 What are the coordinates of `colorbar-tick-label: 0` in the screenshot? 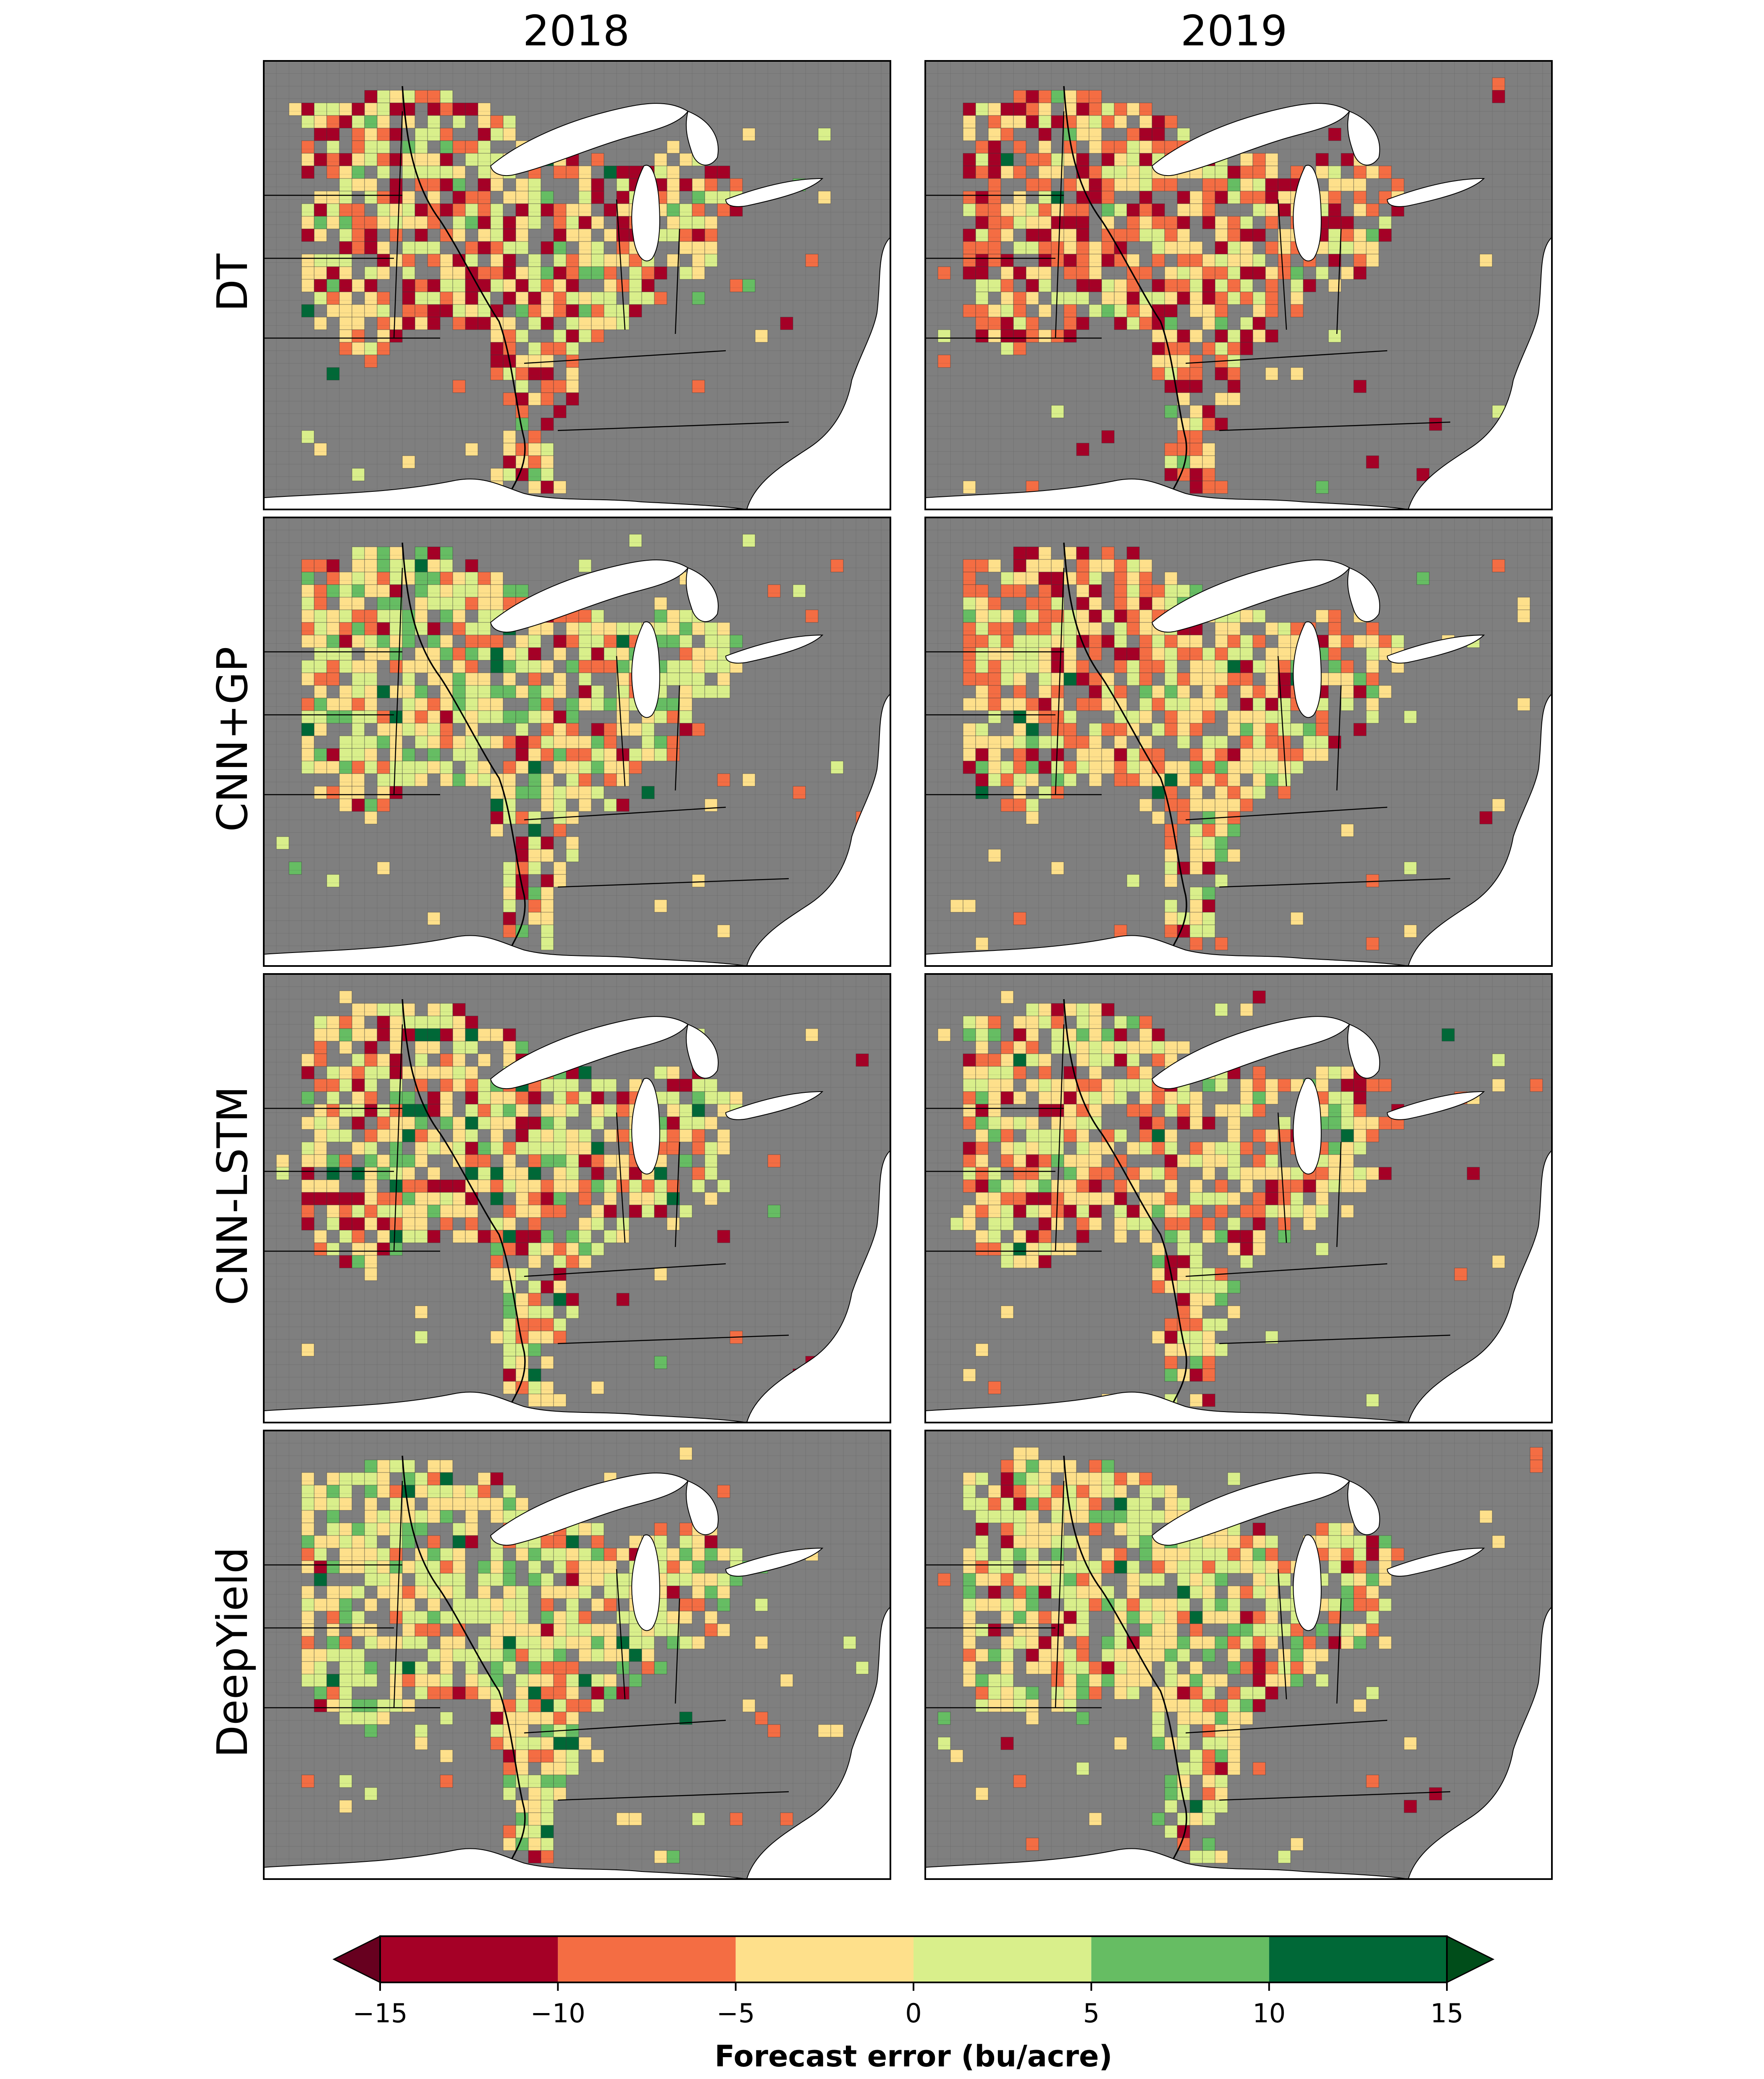 It's located at (913, 2013).